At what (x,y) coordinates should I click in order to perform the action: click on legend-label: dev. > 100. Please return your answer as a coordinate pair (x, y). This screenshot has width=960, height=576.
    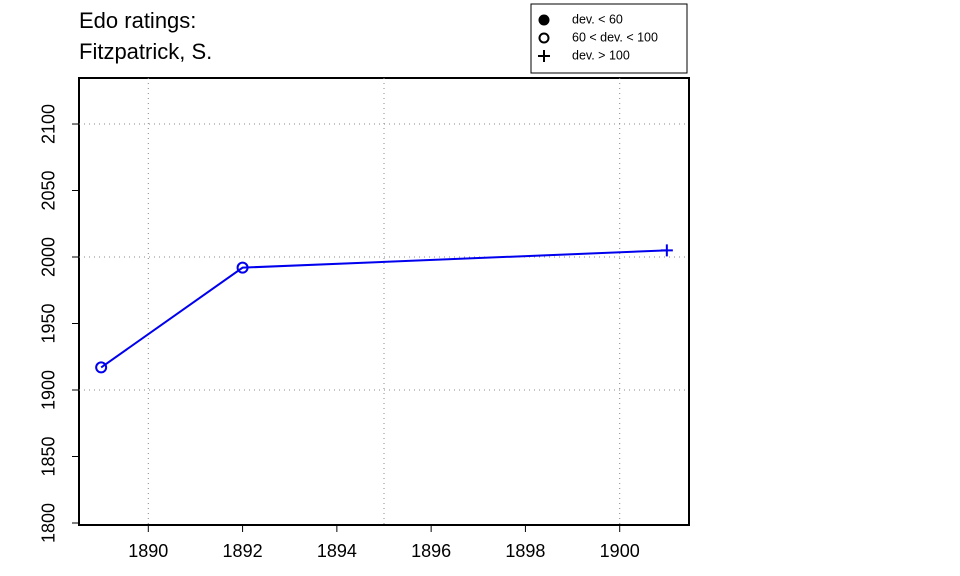
    Looking at the image, I should click on (601, 55).